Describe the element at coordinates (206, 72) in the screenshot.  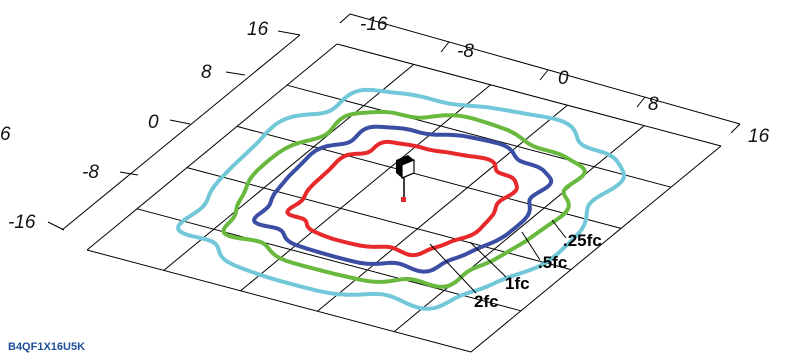
I see `left-axis-tick-8: 8` at that location.